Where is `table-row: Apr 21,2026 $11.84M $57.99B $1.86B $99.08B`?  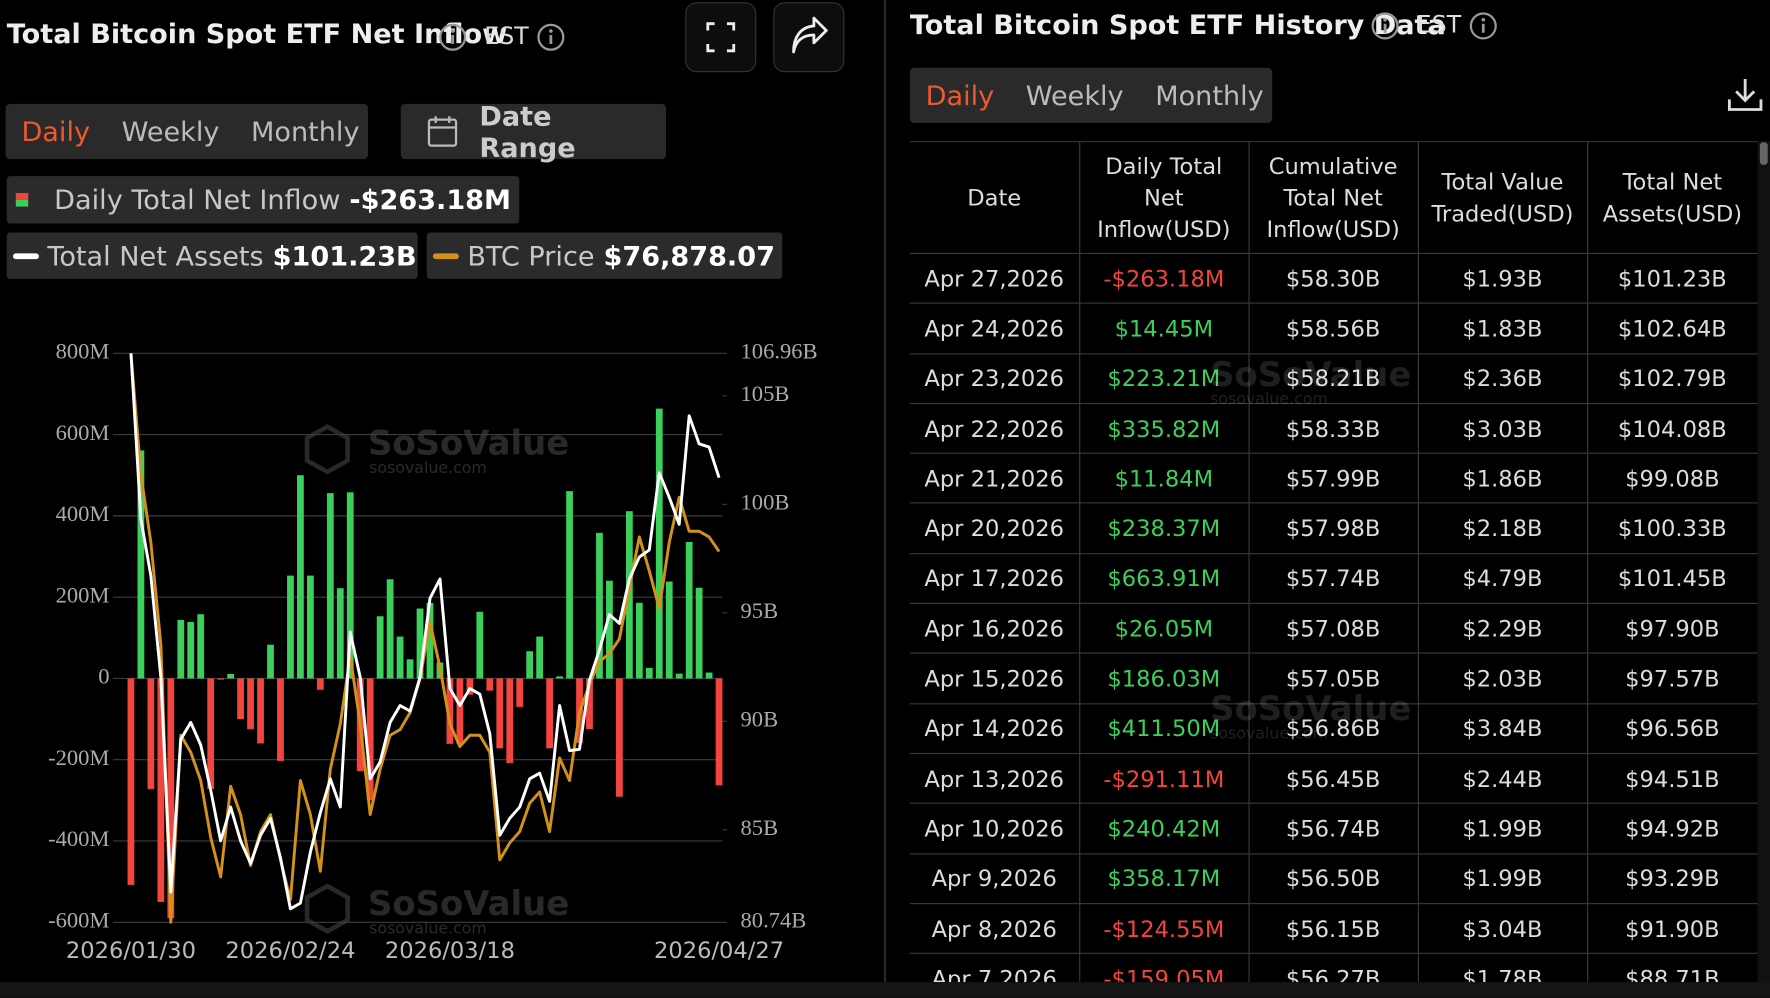 table-row: Apr 21,2026 $11.84M $57.99B $1.86B $99.08B is located at coordinates (1333, 478).